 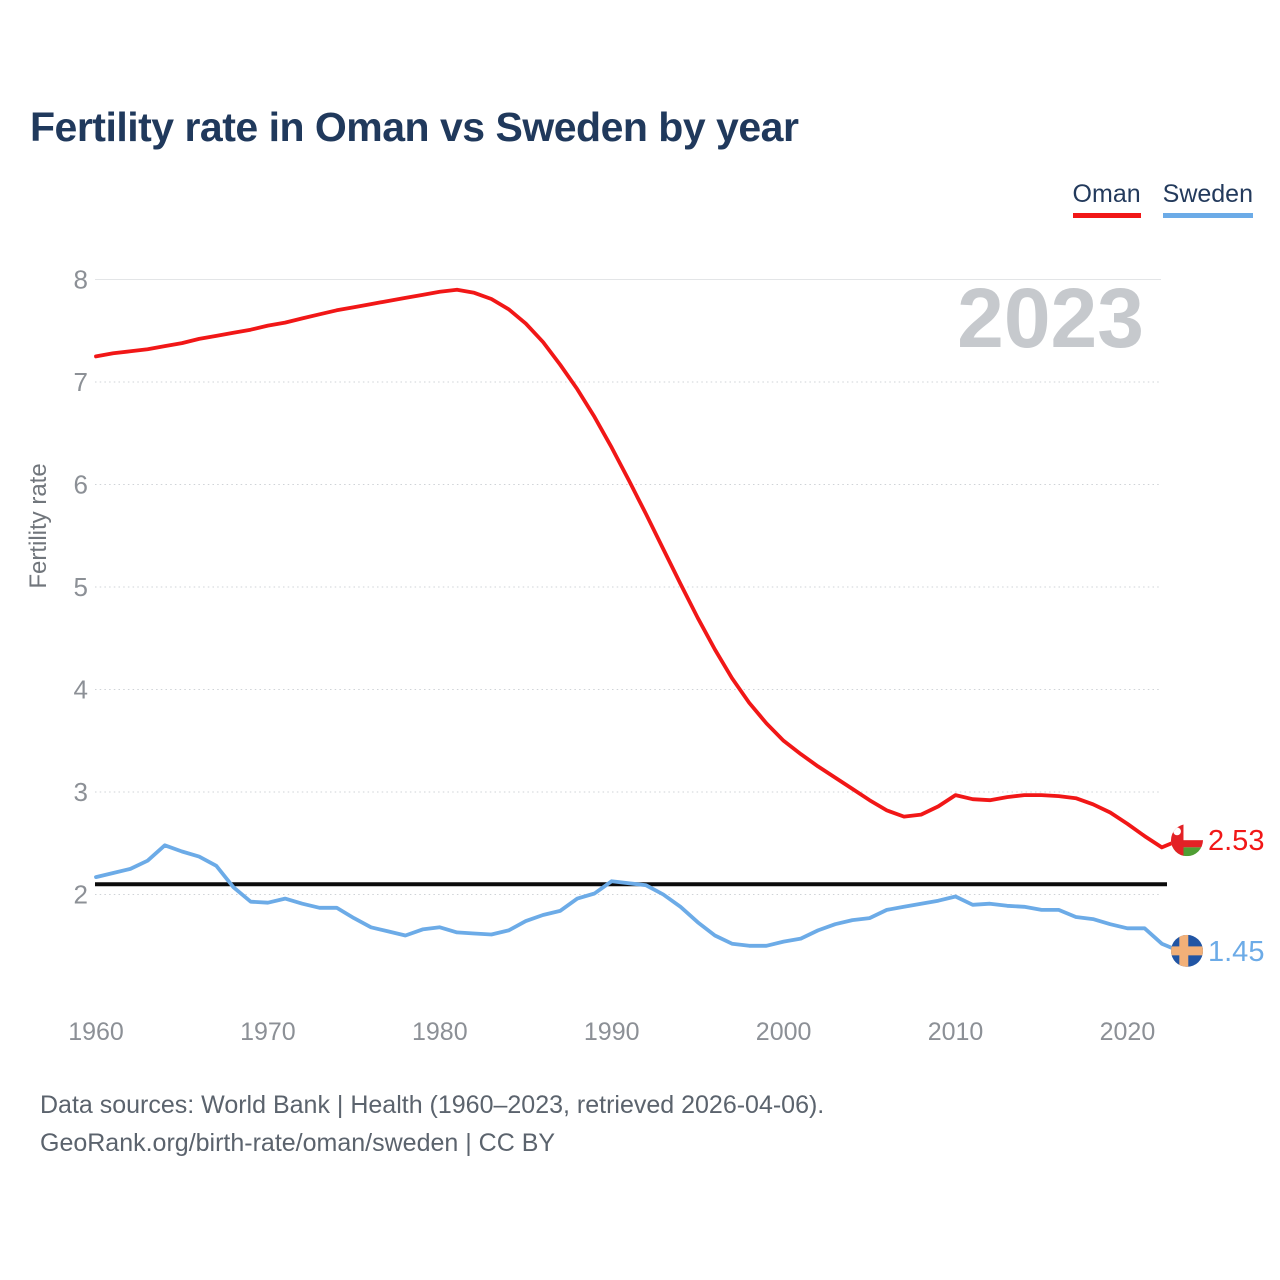 I want to click on page-title: Fertility rate in Oman vs Sweden by year, so click(x=414, y=127).